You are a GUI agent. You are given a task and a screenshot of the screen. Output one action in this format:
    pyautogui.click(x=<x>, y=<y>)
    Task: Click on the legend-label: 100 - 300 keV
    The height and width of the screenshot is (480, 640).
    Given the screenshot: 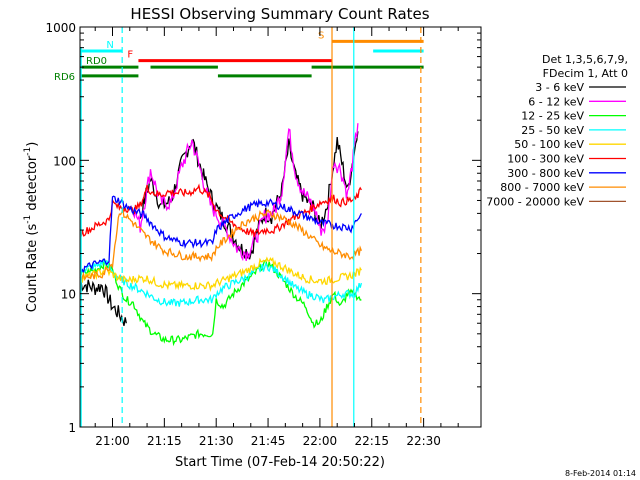 What is the action you would take?
    pyautogui.click(x=545, y=159)
    